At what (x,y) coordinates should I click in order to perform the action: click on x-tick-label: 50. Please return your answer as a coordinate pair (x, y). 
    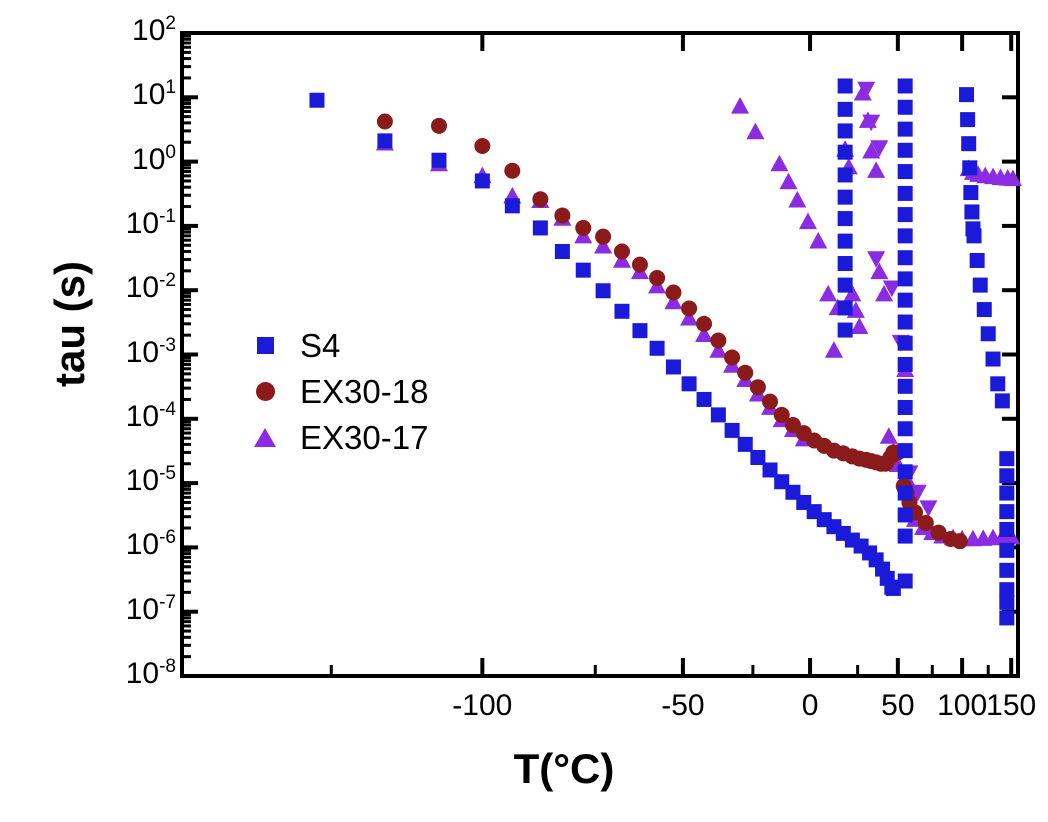
    Looking at the image, I should click on (898, 705).